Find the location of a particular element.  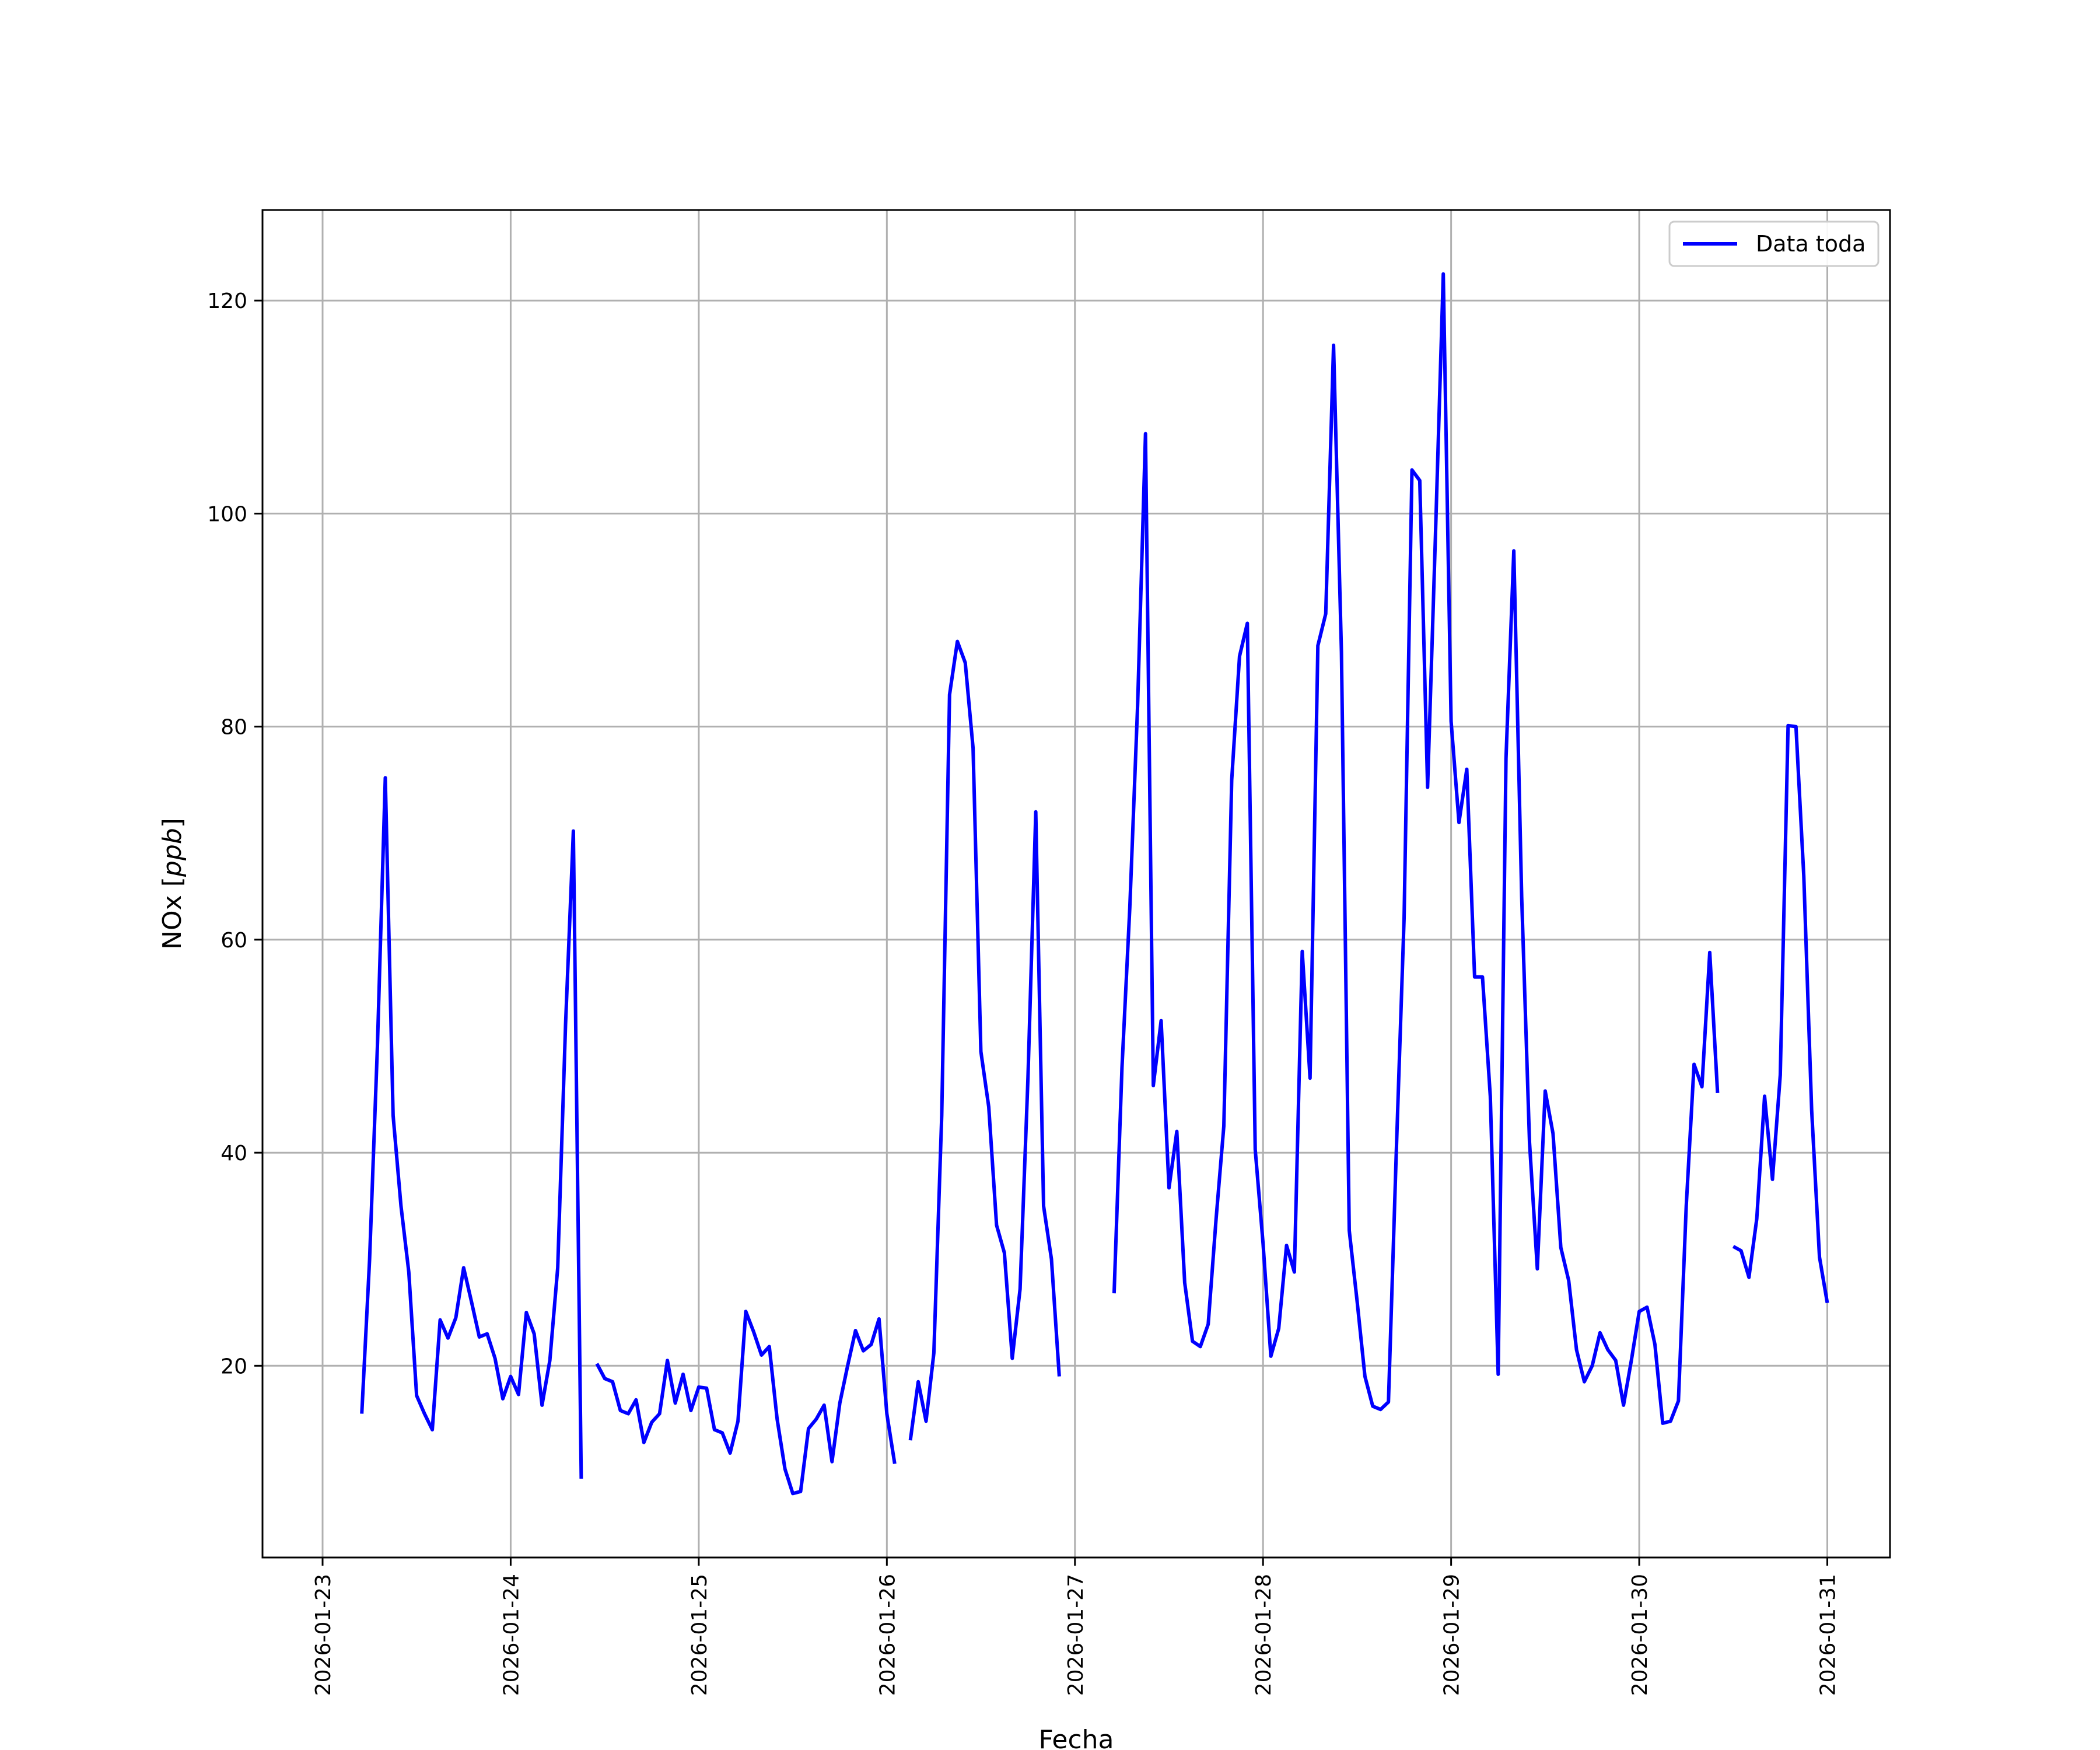

y-axis-label-unit: ppb is located at coordinates (173, 852).